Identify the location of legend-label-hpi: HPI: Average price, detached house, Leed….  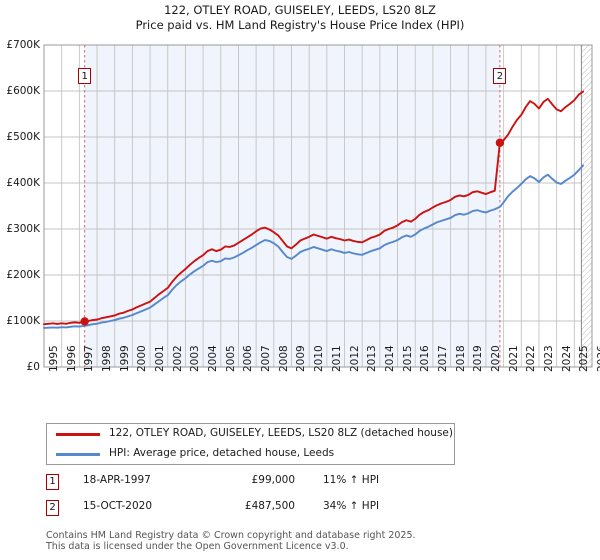
(222, 453).